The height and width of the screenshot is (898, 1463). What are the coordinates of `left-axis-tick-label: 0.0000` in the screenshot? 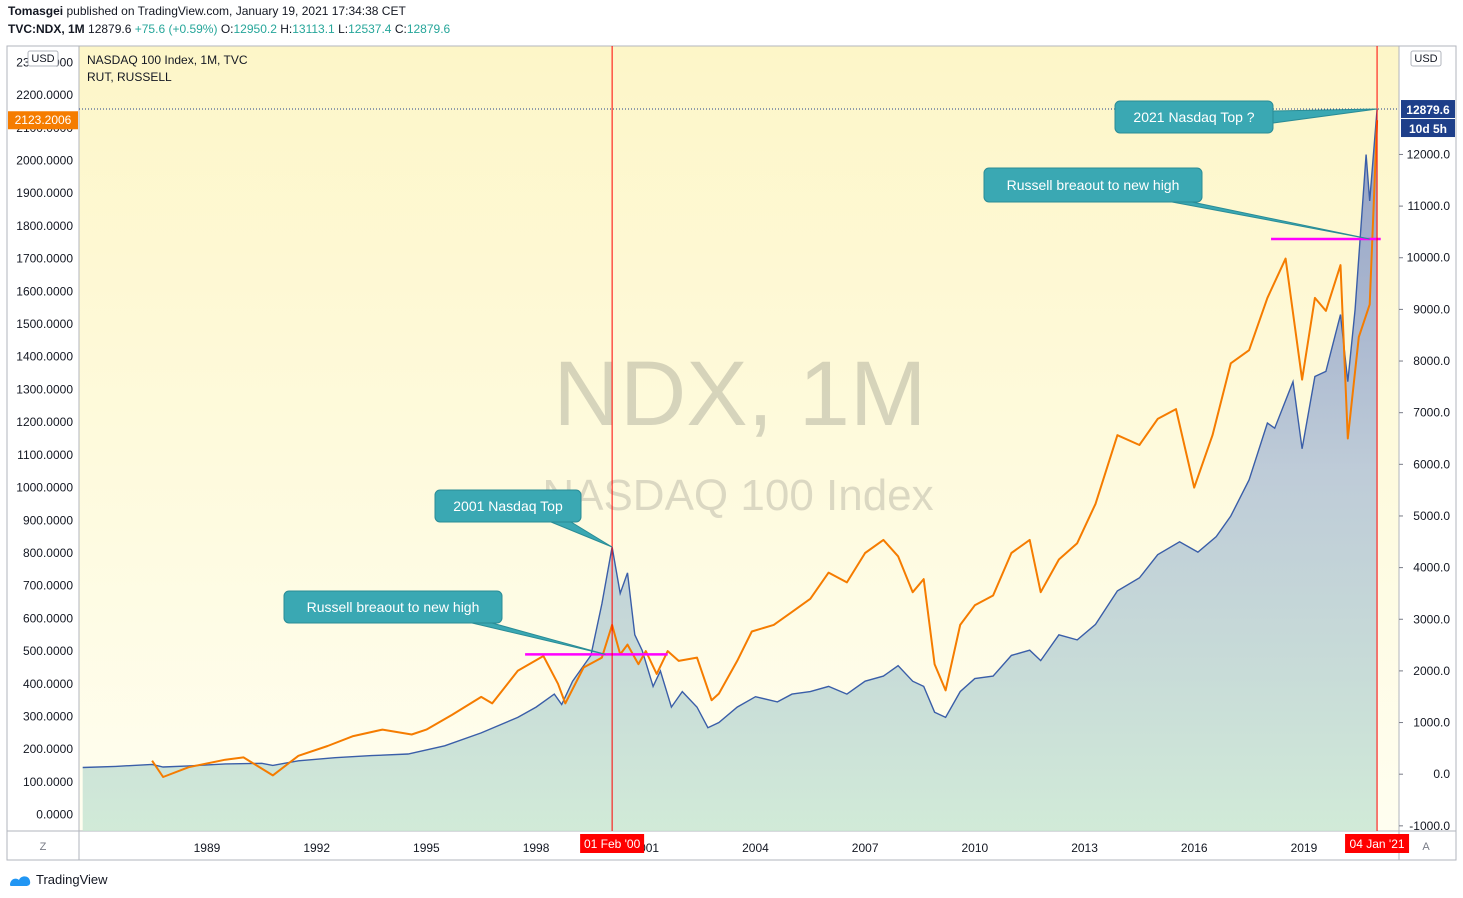 It's located at (54, 815).